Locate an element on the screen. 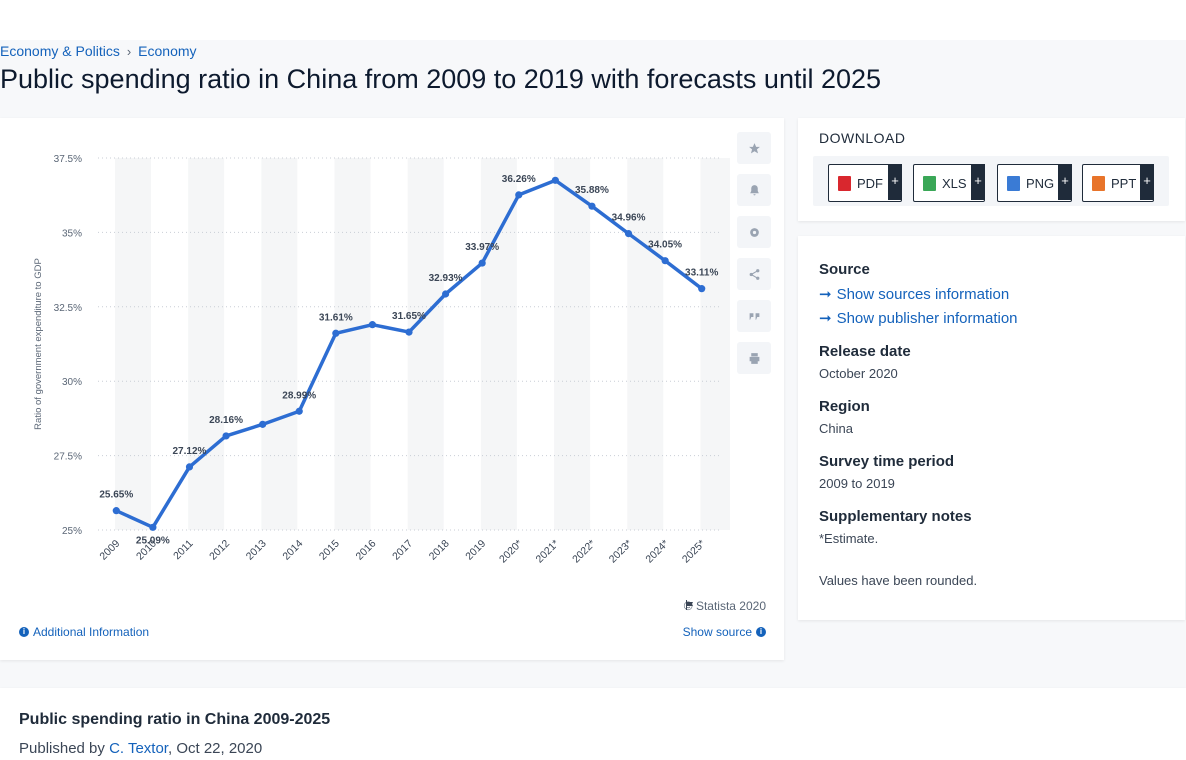  download-pdf-button: PDF + is located at coordinates (865, 183).